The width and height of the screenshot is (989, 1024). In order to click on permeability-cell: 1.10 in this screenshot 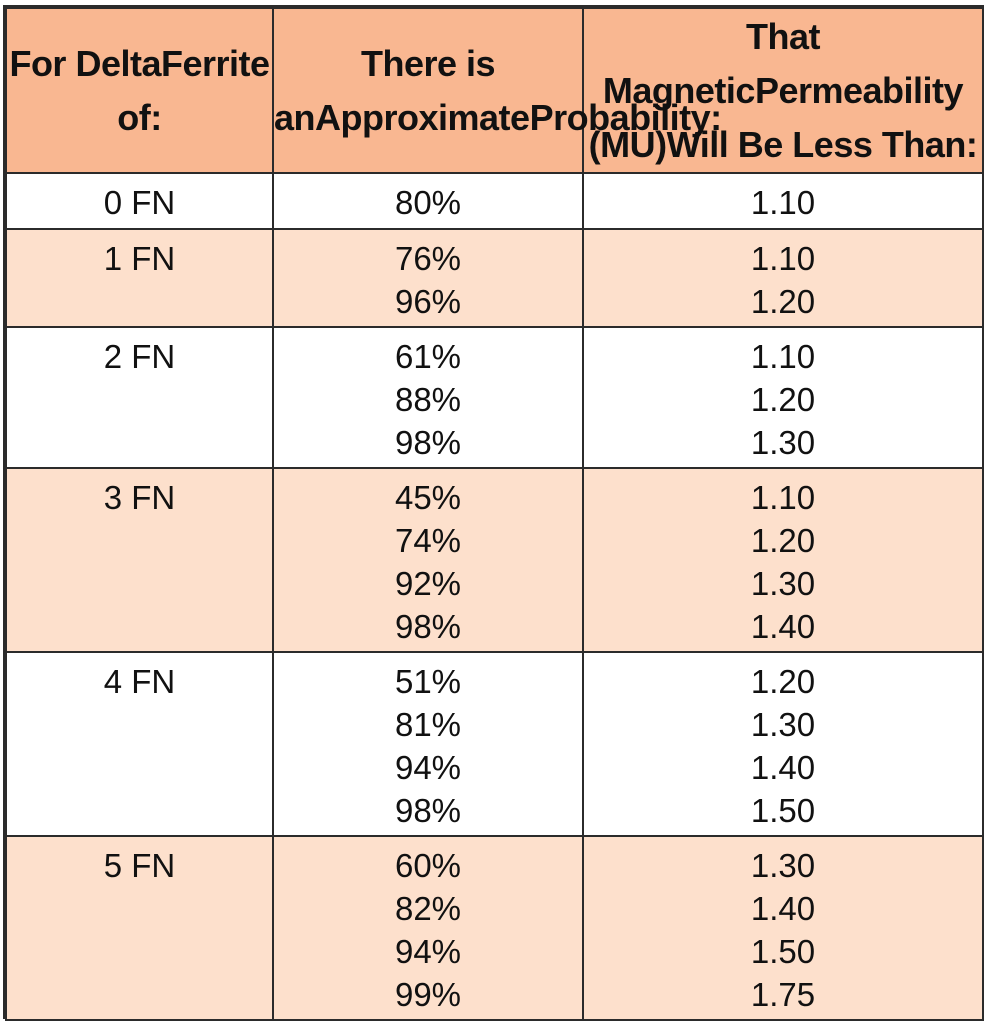, I will do `click(783, 201)`.